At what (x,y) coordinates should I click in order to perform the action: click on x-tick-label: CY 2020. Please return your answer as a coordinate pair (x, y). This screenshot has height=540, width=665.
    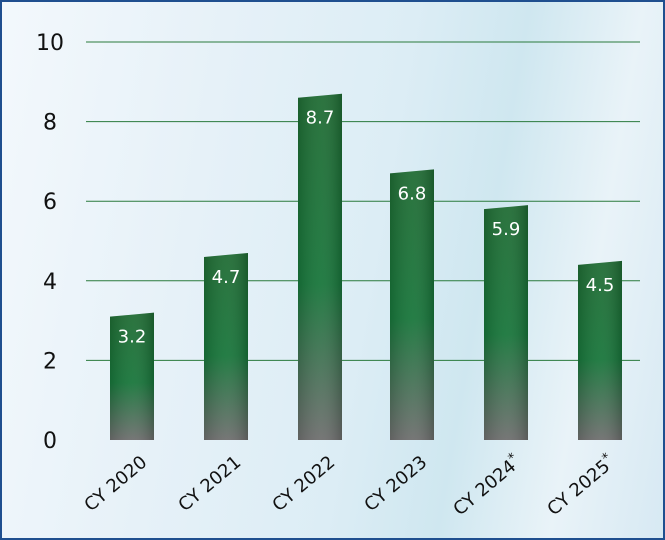
    Looking at the image, I should click on (115, 484).